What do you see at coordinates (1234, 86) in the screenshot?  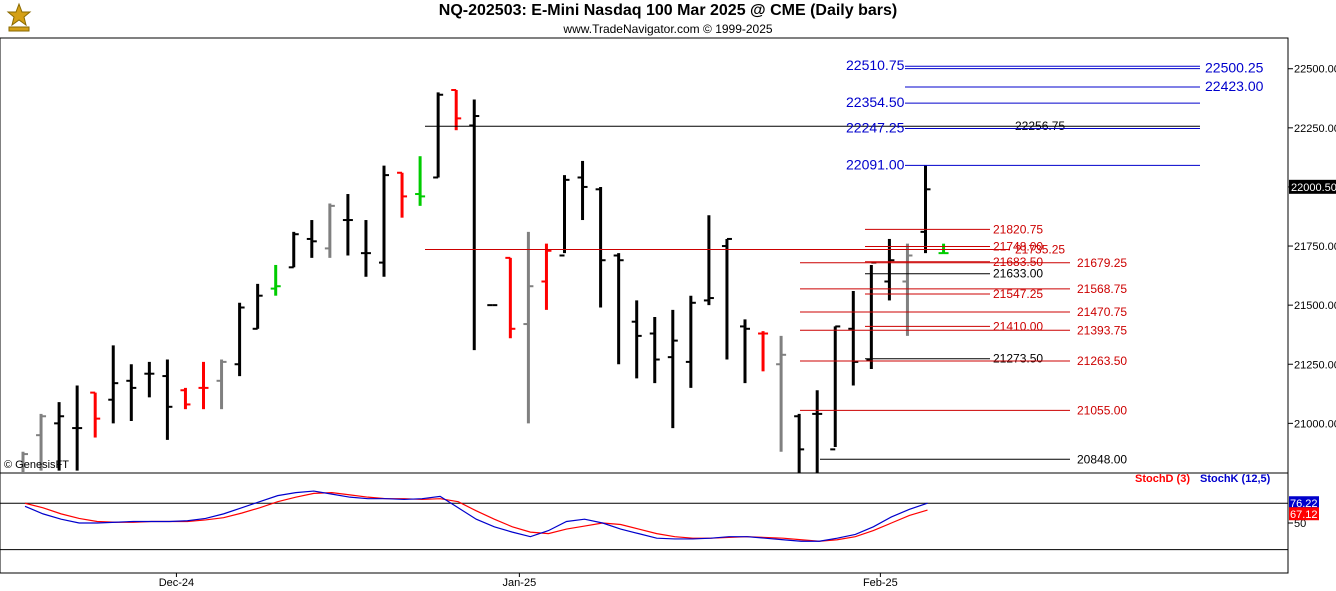 I see `level-label: 22423.00` at bounding box center [1234, 86].